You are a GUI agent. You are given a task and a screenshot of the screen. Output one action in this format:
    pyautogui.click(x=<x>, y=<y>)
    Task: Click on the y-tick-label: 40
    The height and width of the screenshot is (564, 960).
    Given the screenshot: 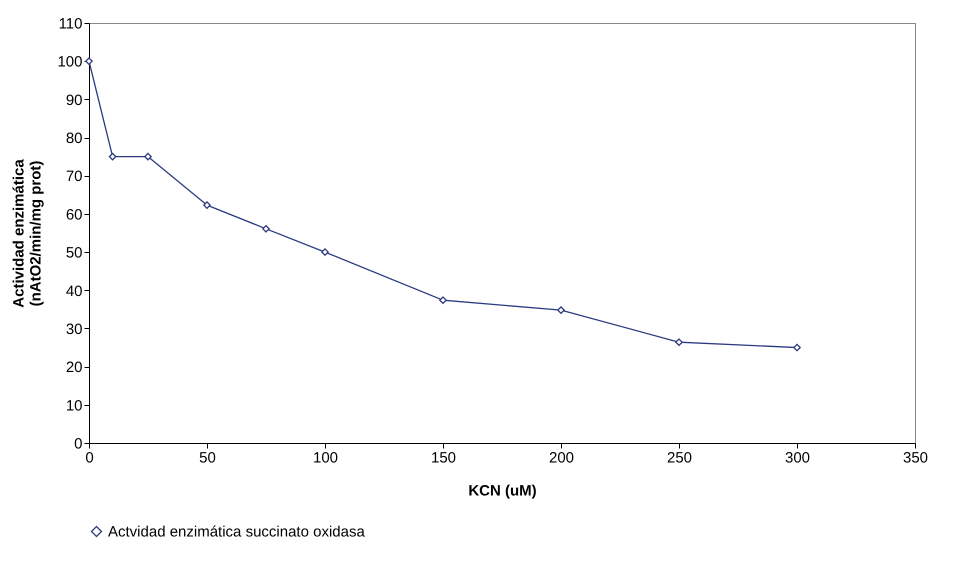 What is the action you would take?
    pyautogui.click(x=74, y=291)
    